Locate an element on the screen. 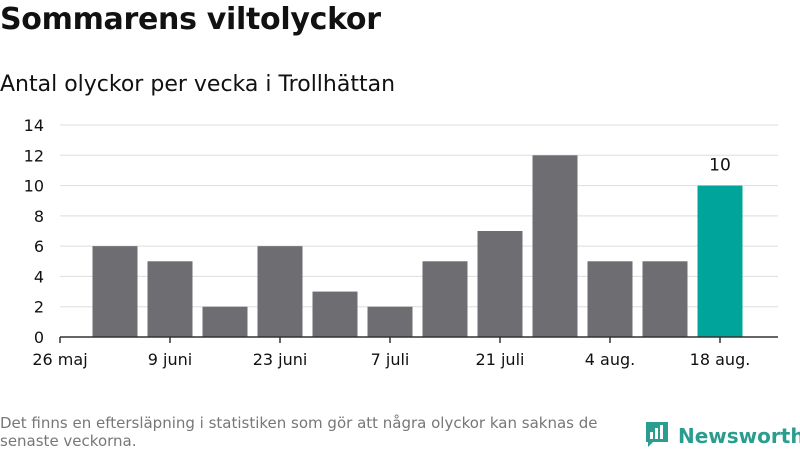 This screenshot has width=800, height=452. y-tick-label: 6 is located at coordinates (39, 246).